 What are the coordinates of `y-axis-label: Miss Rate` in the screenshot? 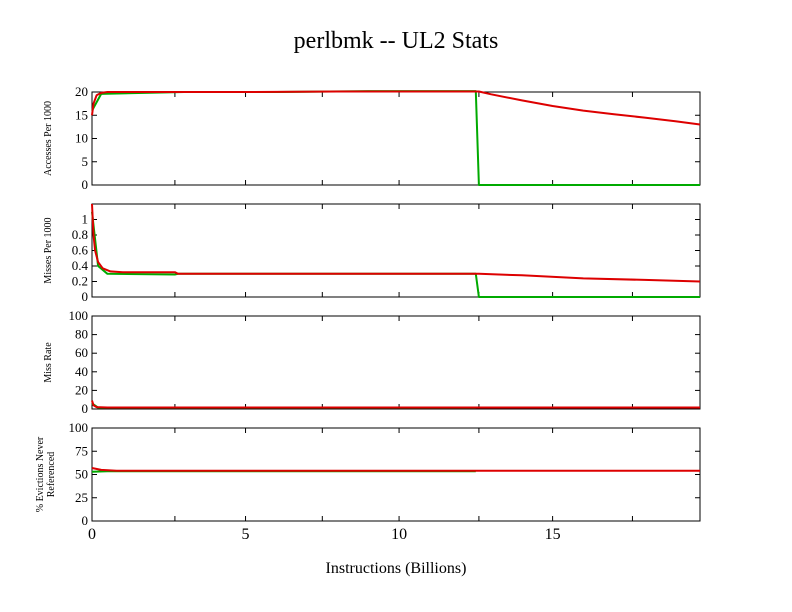 It's located at (48, 362).